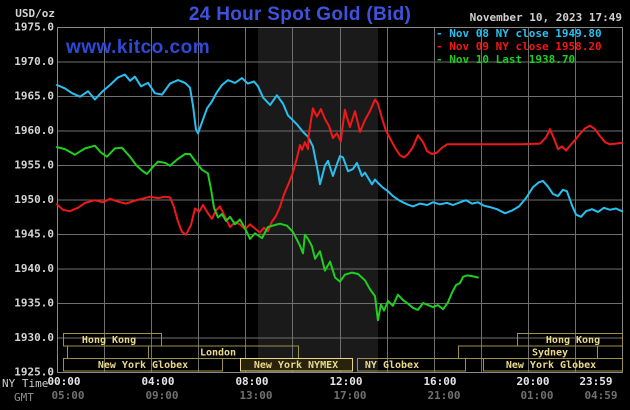 The height and width of the screenshot is (410, 630). I want to click on session-label: Sydney, so click(550, 353).